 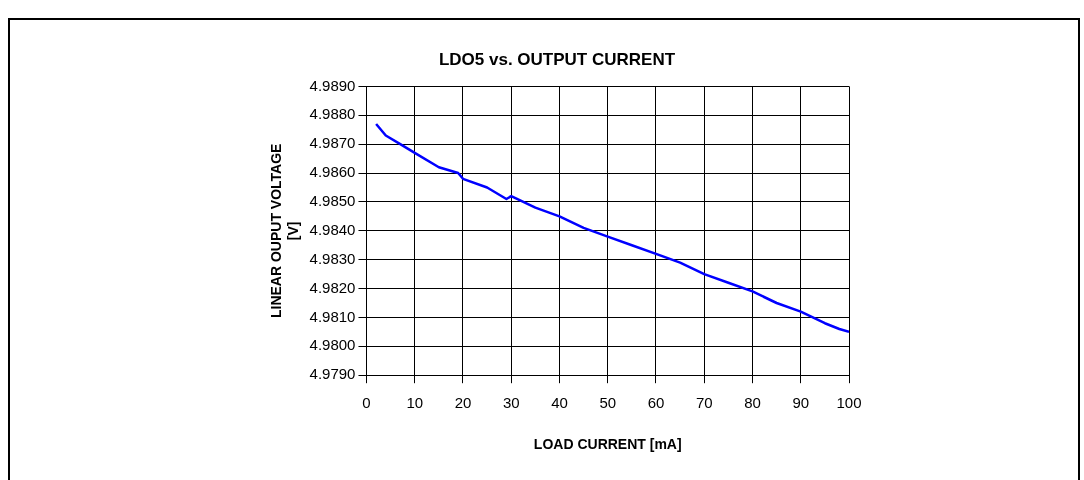 What do you see at coordinates (332, 114) in the screenshot?
I see `y-tick-label: 4.9880` at bounding box center [332, 114].